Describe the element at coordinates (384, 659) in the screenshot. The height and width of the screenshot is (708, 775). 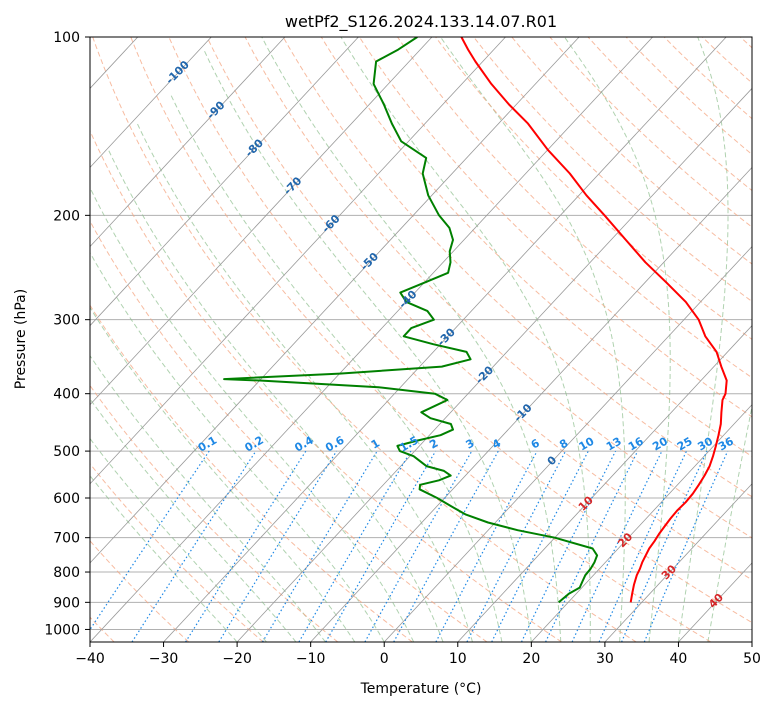
I see `x-tick-label: 0` at that location.